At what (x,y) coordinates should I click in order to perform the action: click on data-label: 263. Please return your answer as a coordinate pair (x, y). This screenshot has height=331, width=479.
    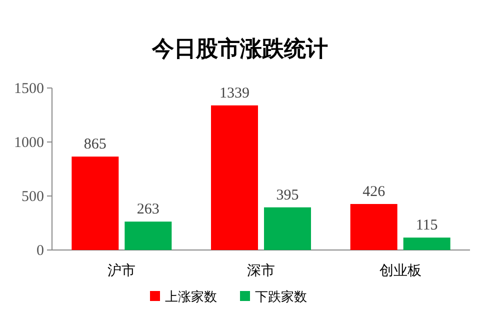
    Looking at the image, I should click on (148, 210).